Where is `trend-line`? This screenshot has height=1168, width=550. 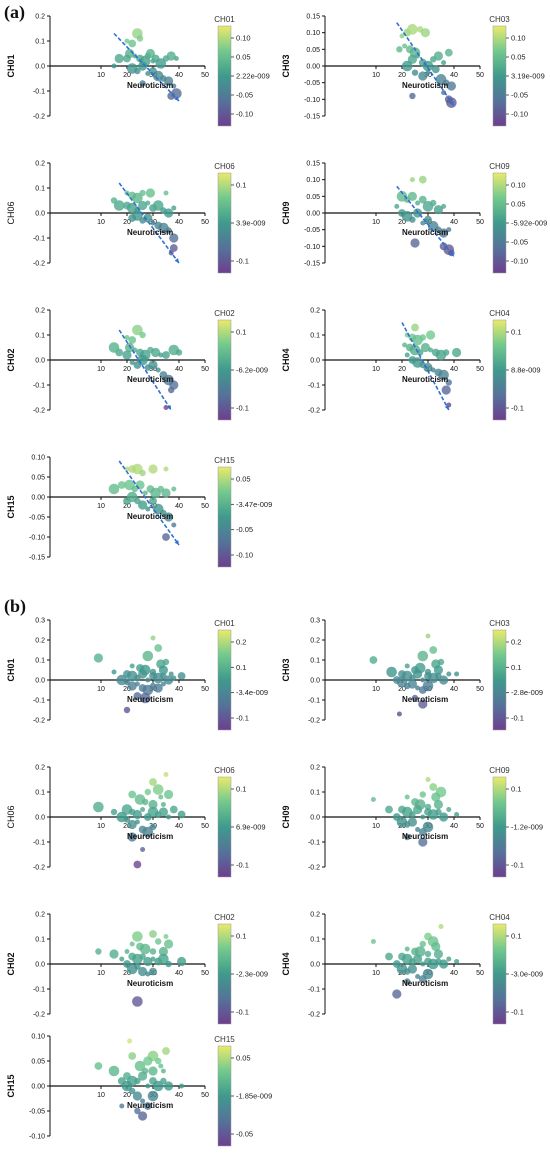 trend-line is located at coordinates (425, 64).